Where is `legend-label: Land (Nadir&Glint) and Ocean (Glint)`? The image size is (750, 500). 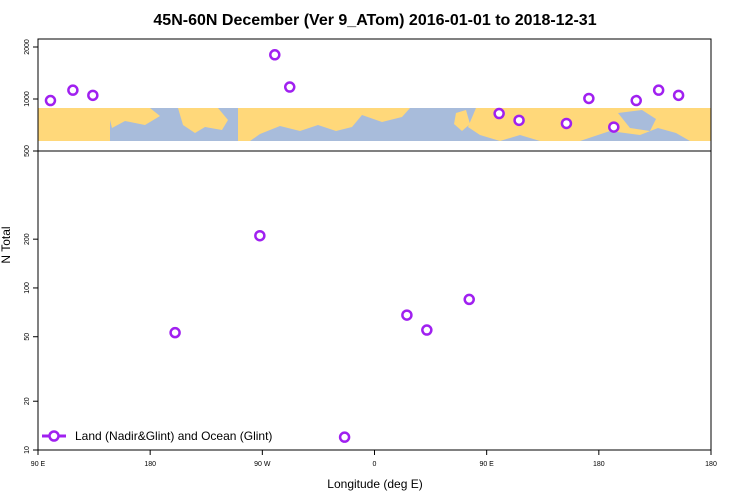
legend-label: Land (Nadir&Glint) and Ocean (Glint) is located at coordinates (173, 436).